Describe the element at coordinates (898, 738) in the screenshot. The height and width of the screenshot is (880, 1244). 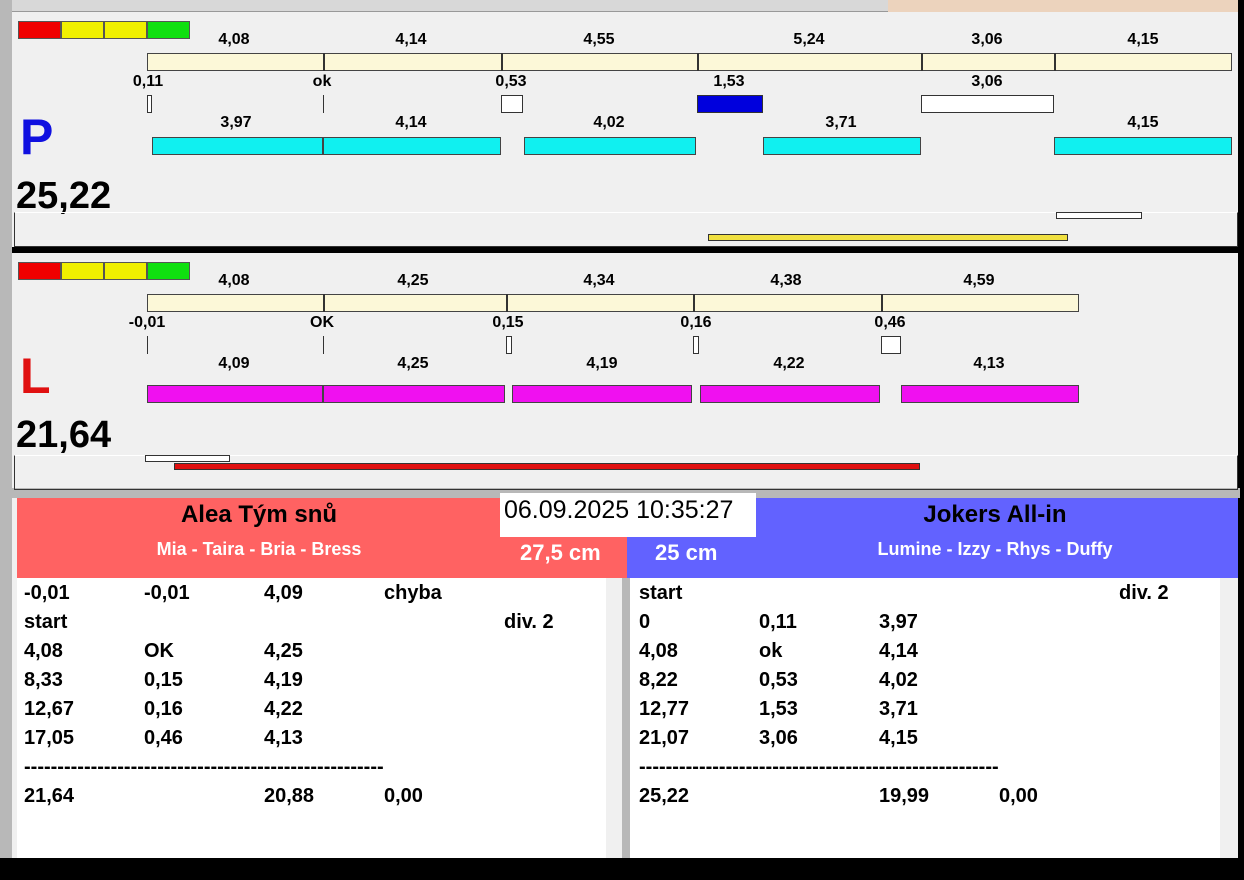
I see `table-cell: 4,15` at that location.